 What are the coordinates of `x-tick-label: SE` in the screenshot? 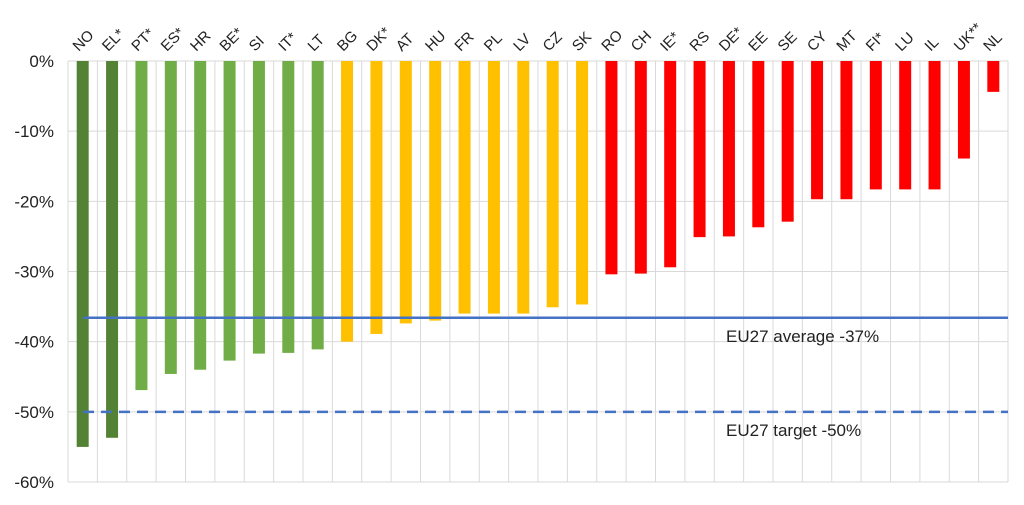 It's located at (787, 42).